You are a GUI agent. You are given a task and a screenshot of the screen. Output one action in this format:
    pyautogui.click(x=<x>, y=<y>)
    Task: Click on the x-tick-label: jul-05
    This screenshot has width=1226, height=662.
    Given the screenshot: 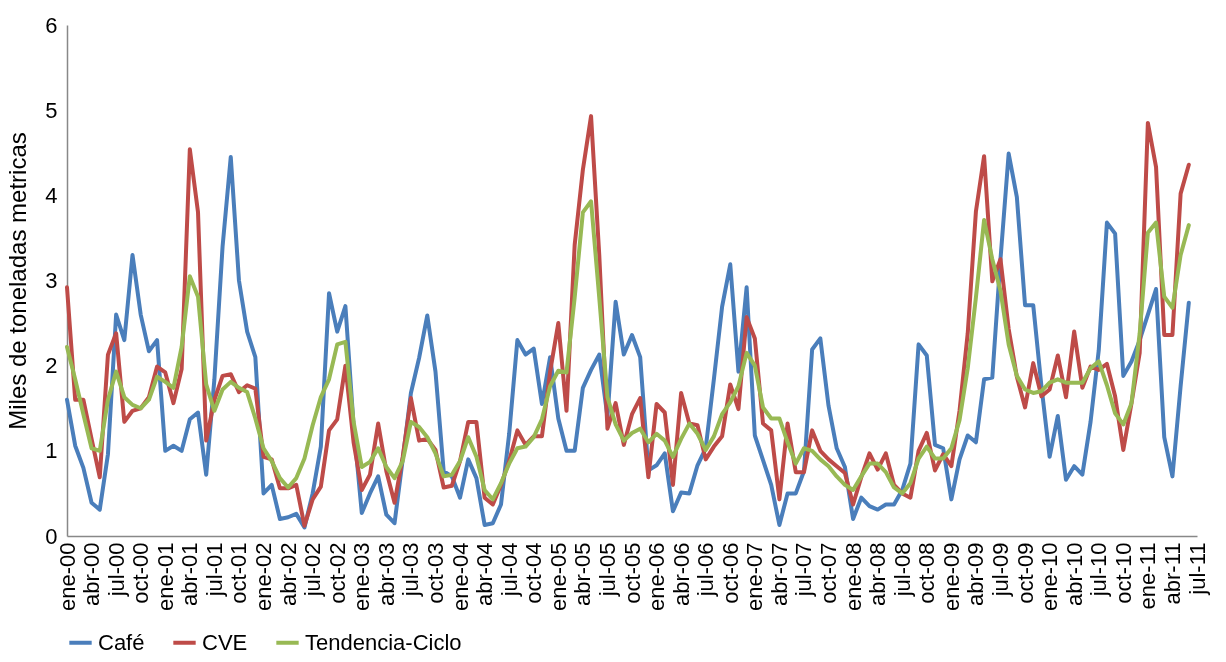 What is the action you would take?
    pyautogui.click(x=607, y=570)
    